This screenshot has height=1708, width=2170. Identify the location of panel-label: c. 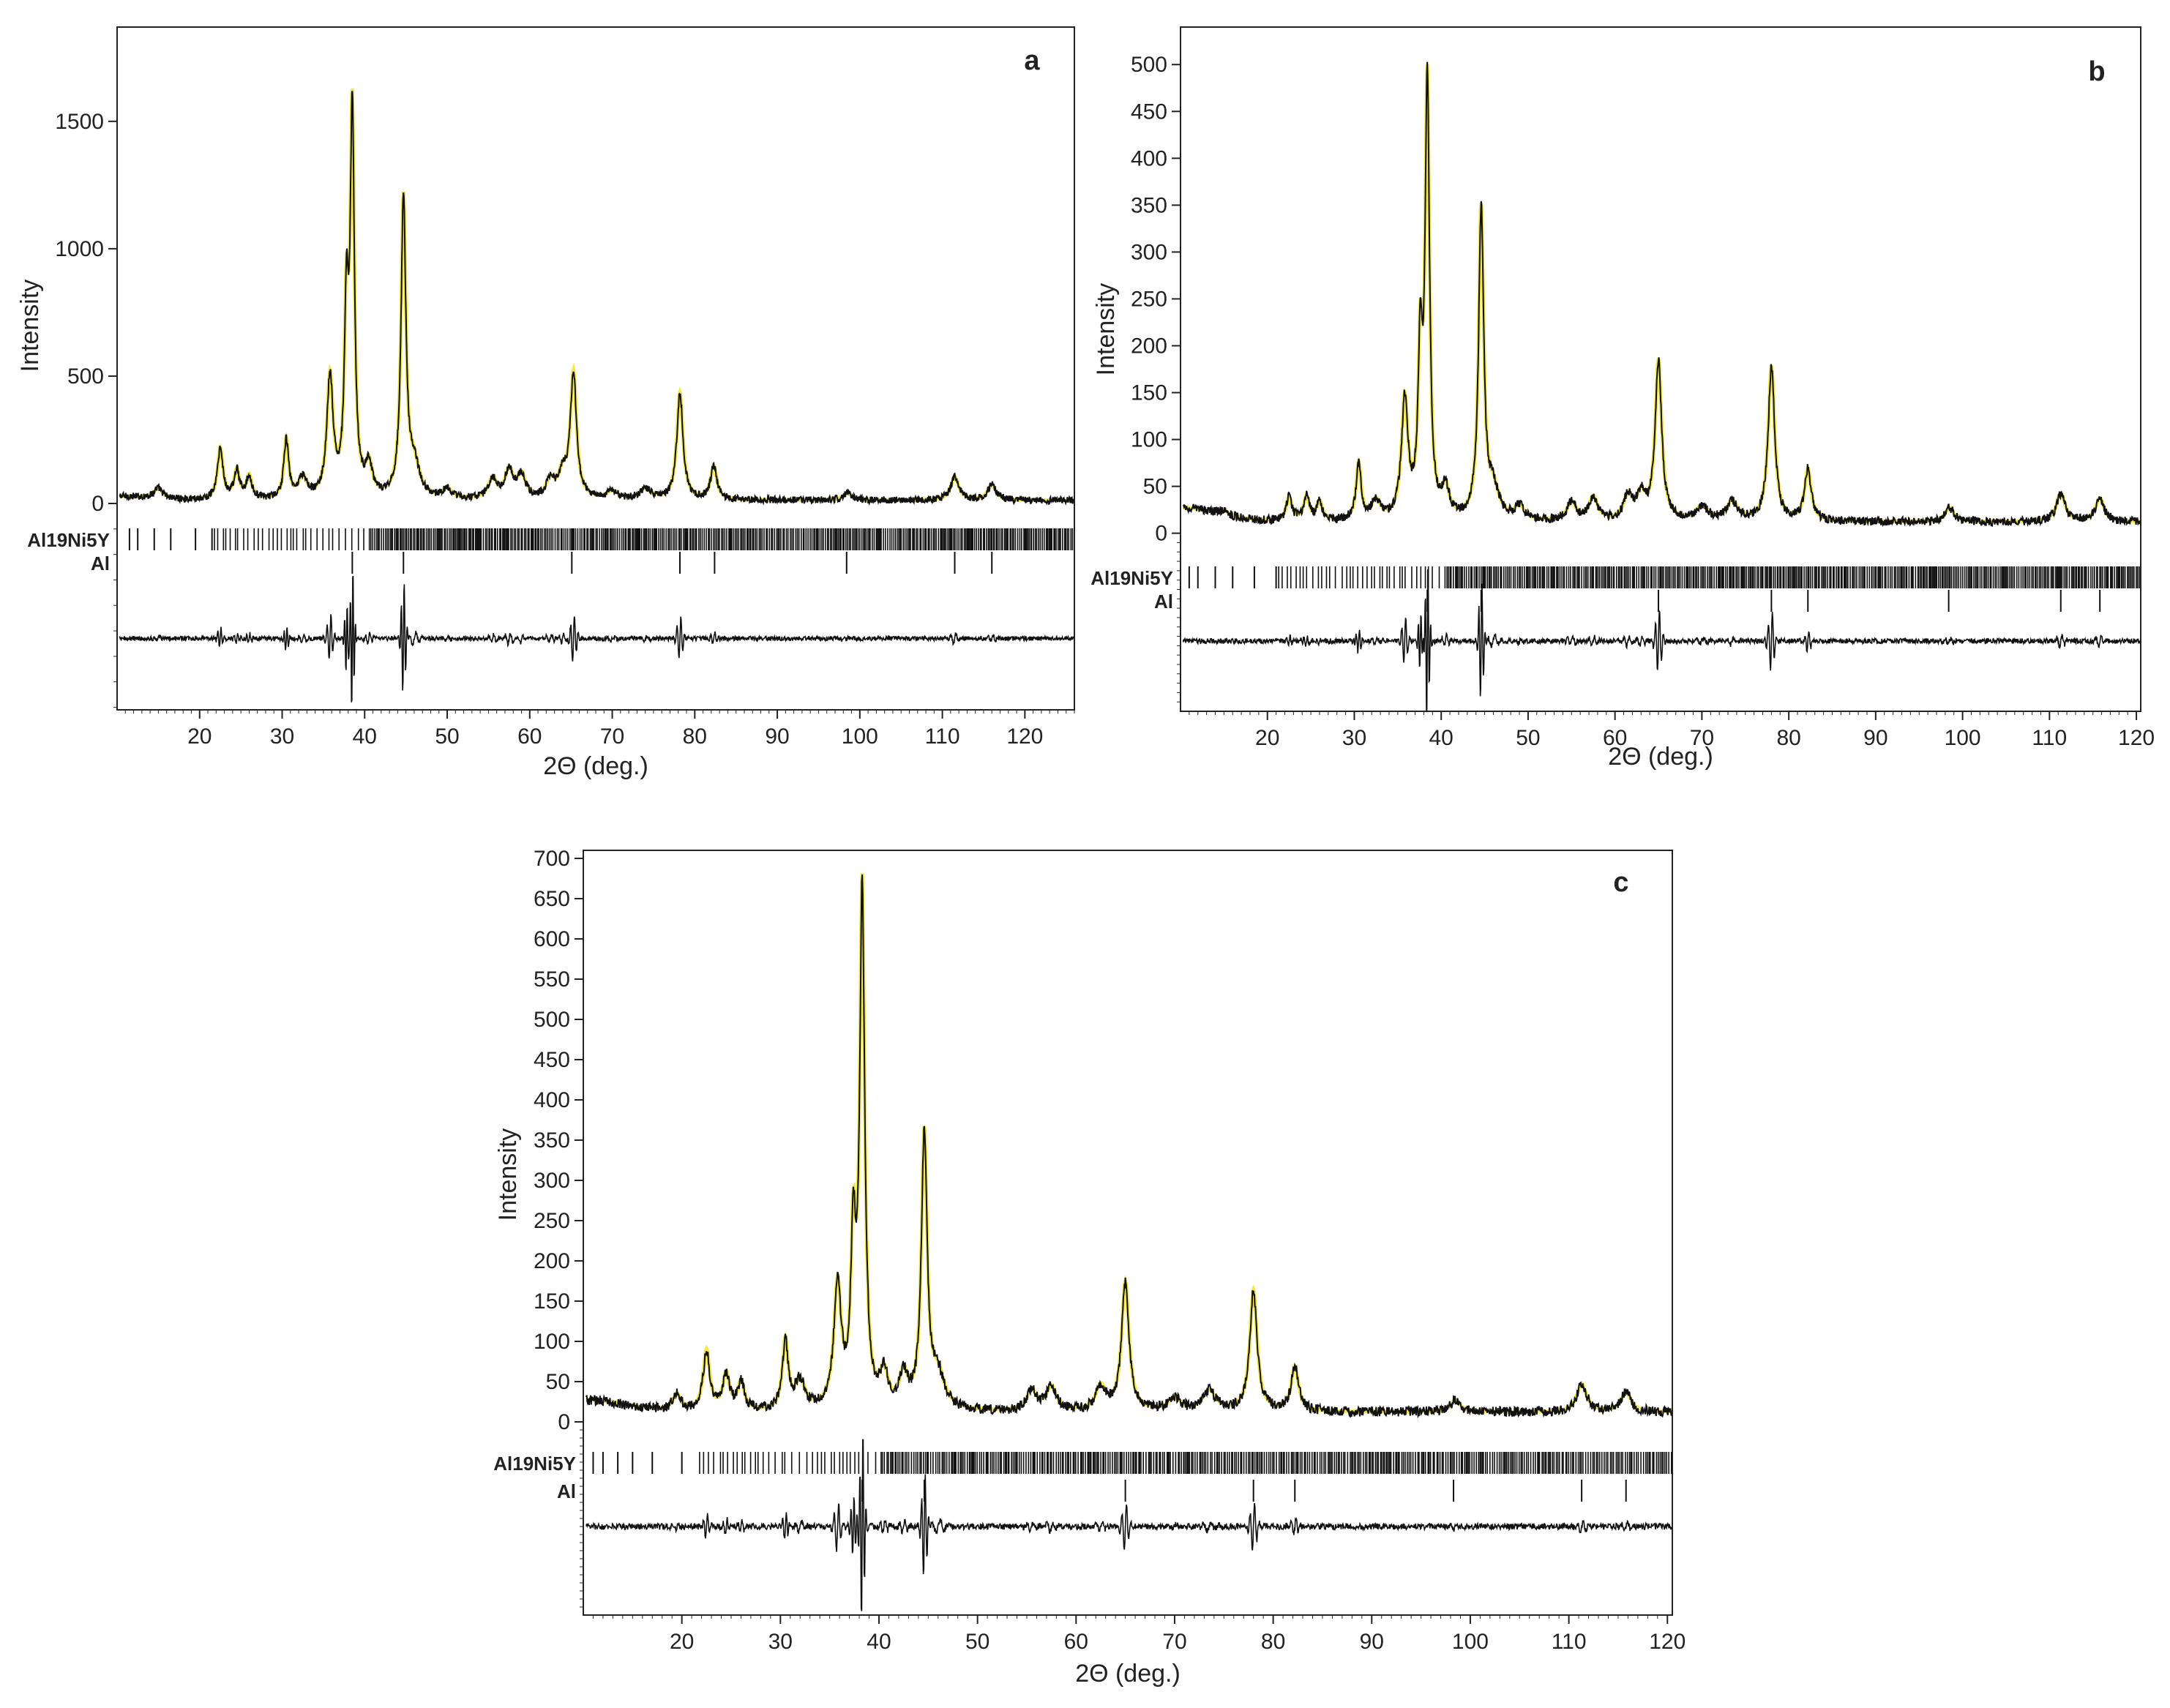
(1621, 882).